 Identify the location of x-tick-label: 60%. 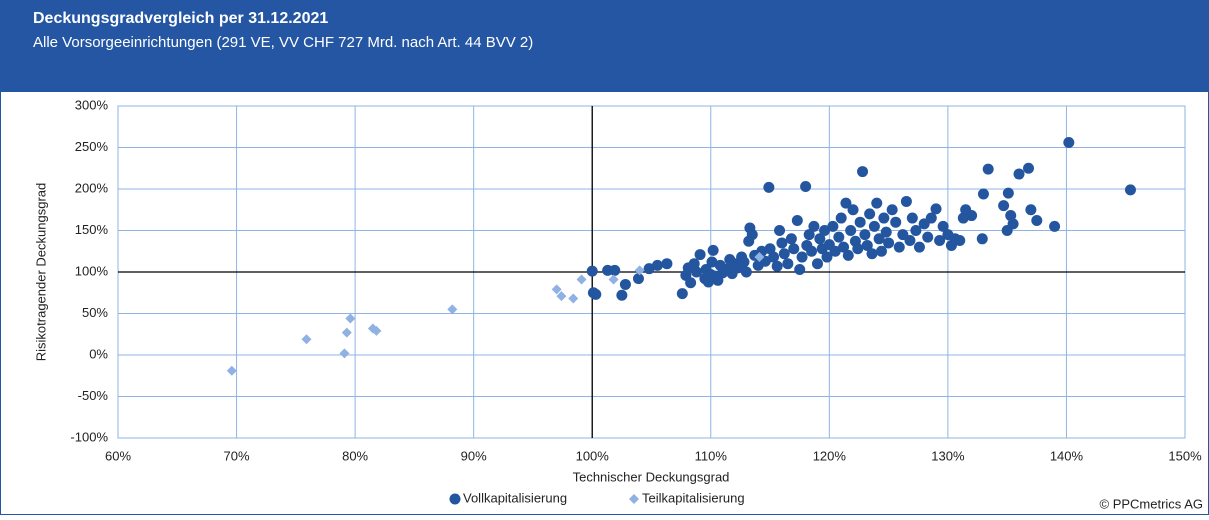
(118, 455).